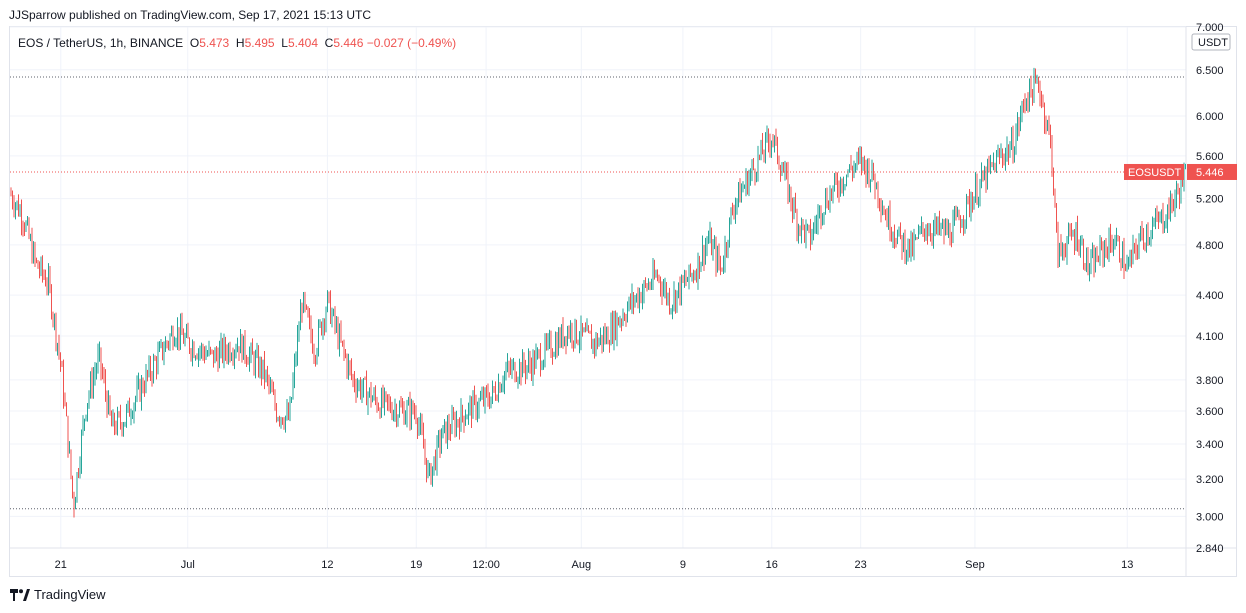 This screenshot has height=613, width=1246. What do you see at coordinates (1210, 28) in the screenshot?
I see `price-tick-label: 7.000` at bounding box center [1210, 28].